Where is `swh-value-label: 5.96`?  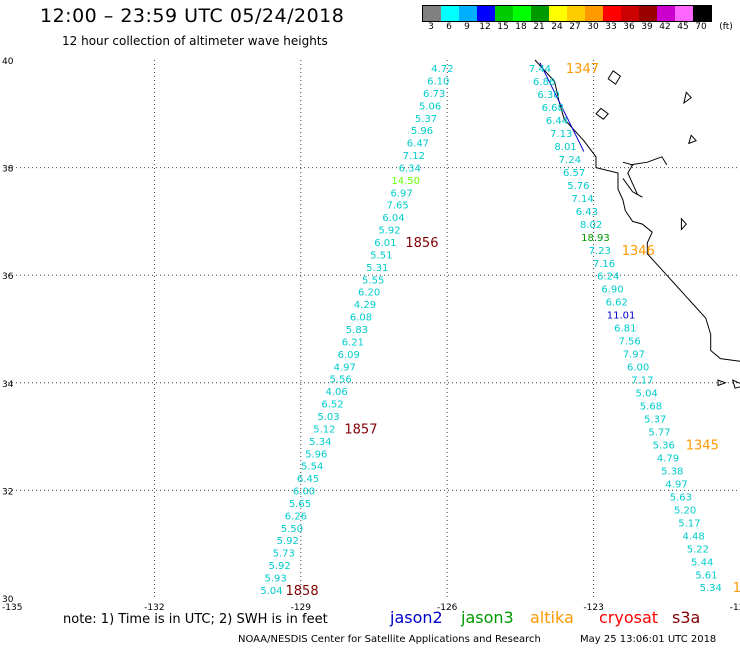
swh-value-label: 5.96 is located at coordinates (316, 454).